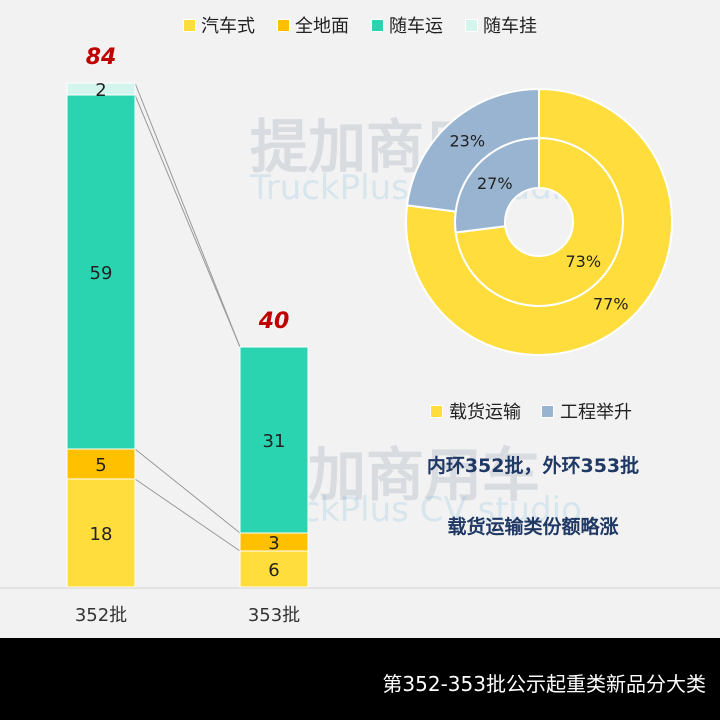 The width and height of the screenshot is (720, 720). I want to click on bar-data-label: 59, so click(101, 273).